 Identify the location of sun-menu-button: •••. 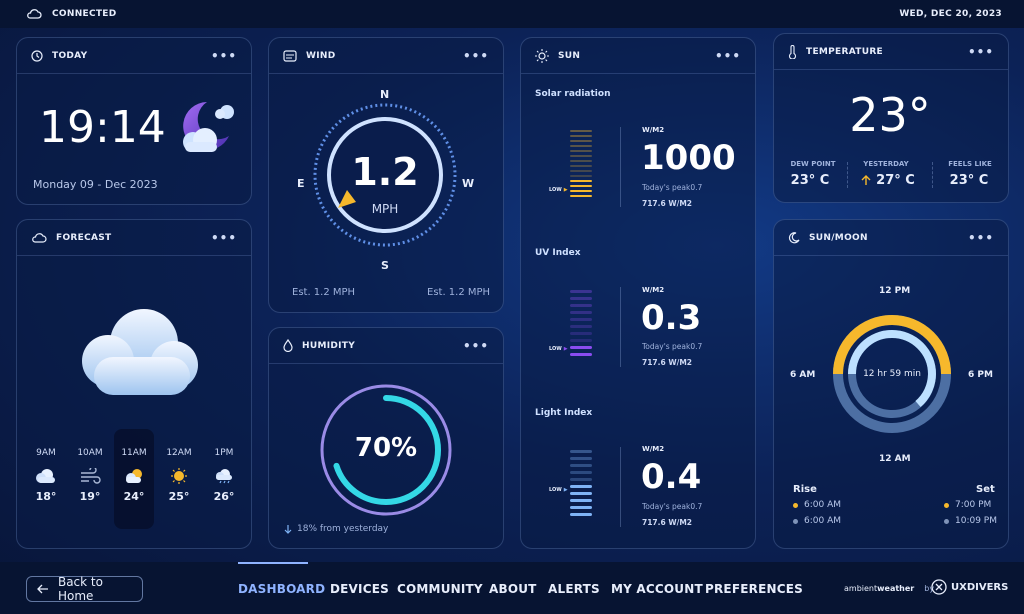
(727, 55).